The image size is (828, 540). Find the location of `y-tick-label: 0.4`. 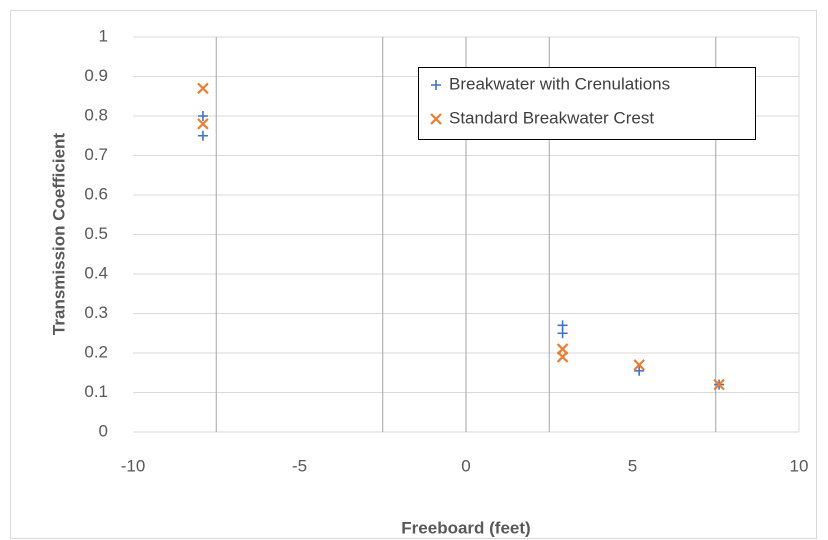

y-tick-label: 0.4 is located at coordinates (96, 272).